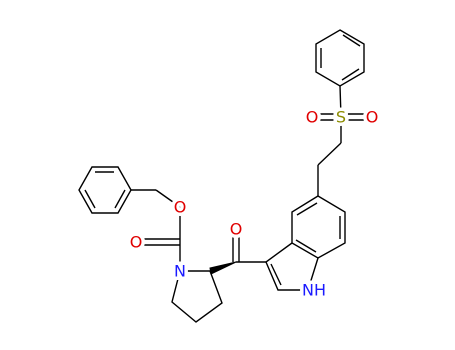  I want to click on atom-label: S, so click(341, 117).